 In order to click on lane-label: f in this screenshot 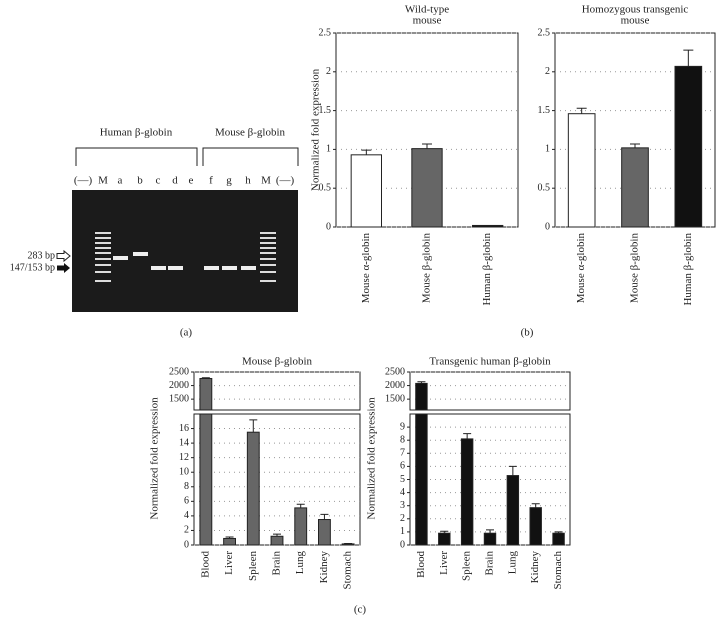, I will do `click(211, 181)`.